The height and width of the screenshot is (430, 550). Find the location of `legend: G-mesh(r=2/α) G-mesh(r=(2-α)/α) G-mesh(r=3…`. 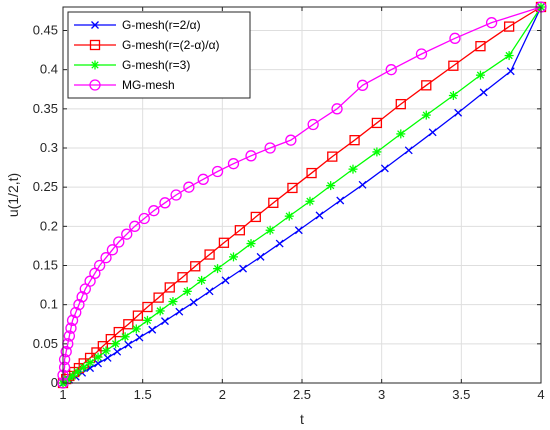

legend: G-mesh(r=2/α) G-mesh(r=(2-α)/α) G-mesh(r=3… is located at coordinates (159, 55).